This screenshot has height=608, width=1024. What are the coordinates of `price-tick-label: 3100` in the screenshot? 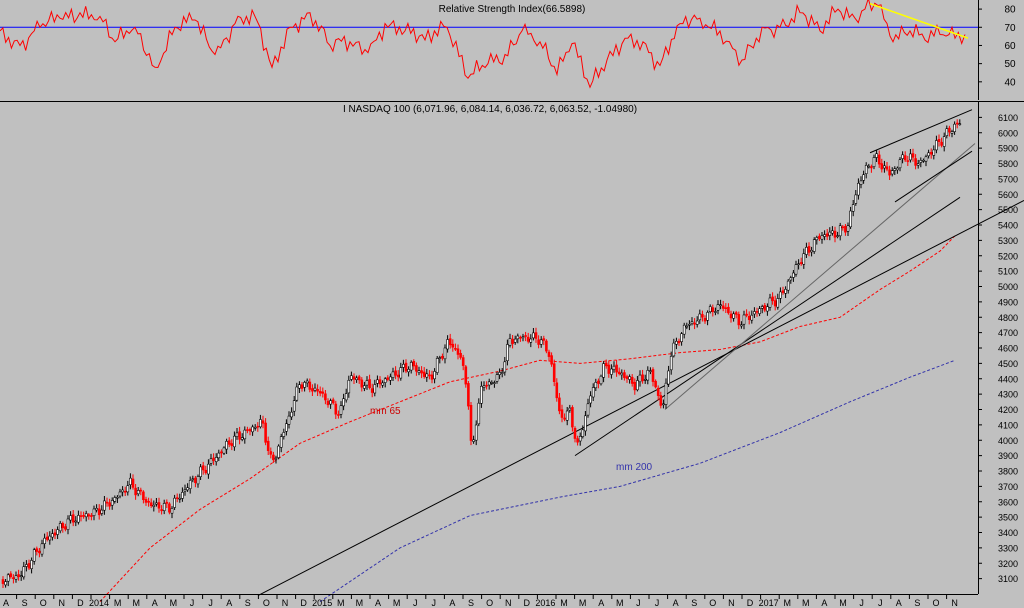 It's located at (1008, 579).